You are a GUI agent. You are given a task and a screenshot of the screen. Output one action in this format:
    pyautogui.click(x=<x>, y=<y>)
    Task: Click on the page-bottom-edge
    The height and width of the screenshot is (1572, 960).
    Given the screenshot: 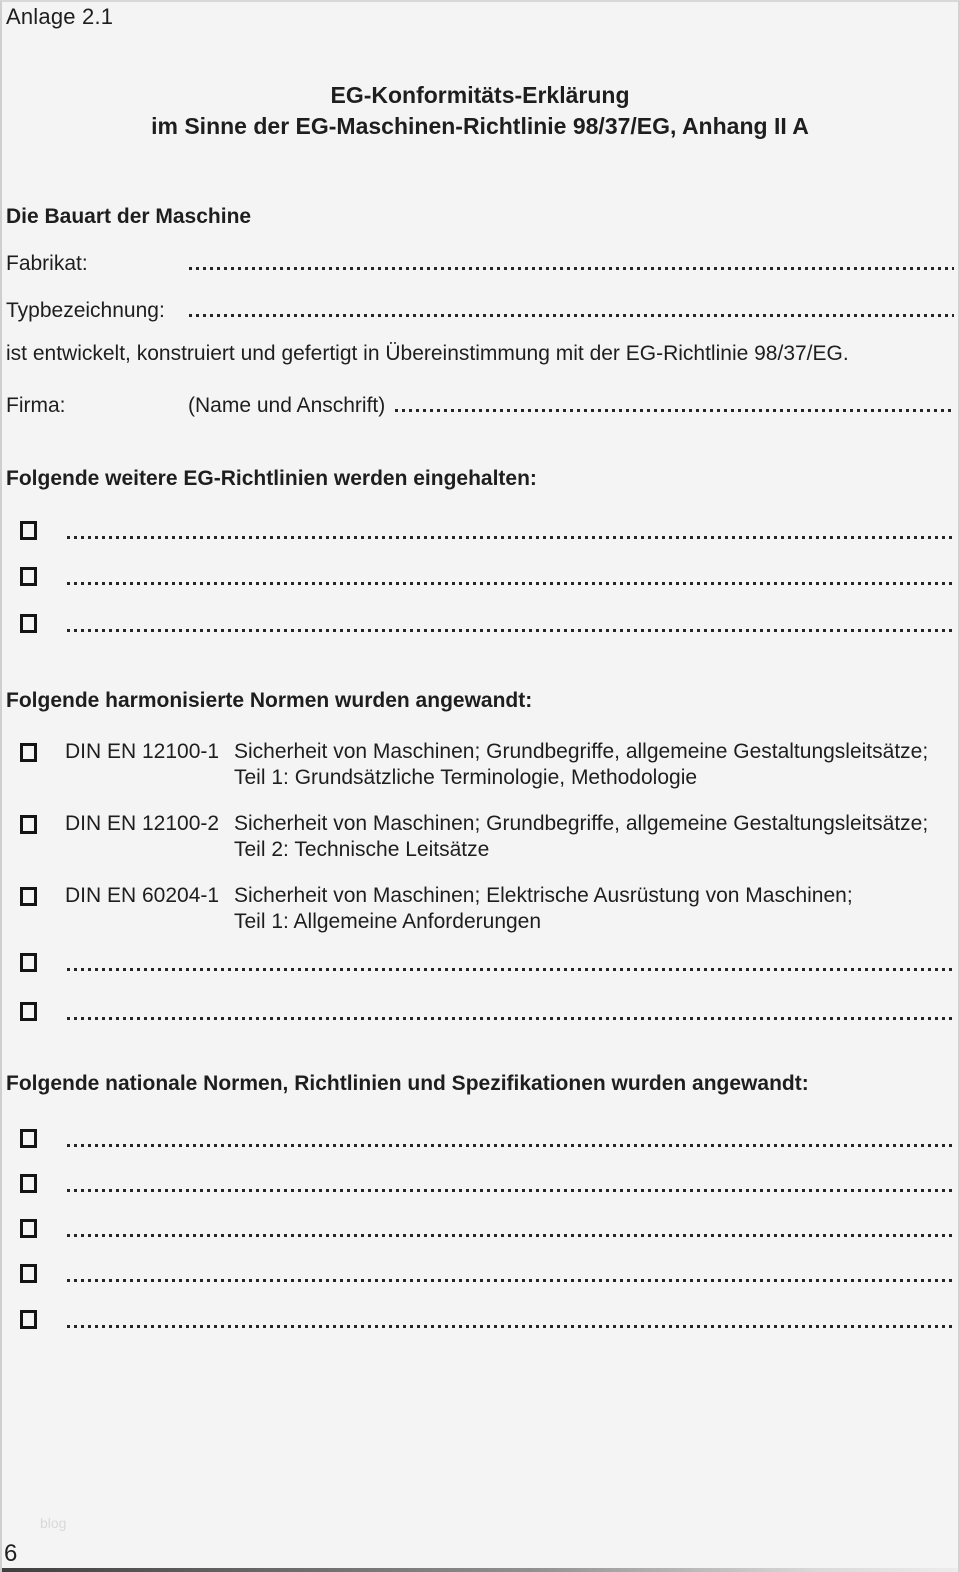 What is the action you would take?
    pyautogui.click(x=480, y=1570)
    